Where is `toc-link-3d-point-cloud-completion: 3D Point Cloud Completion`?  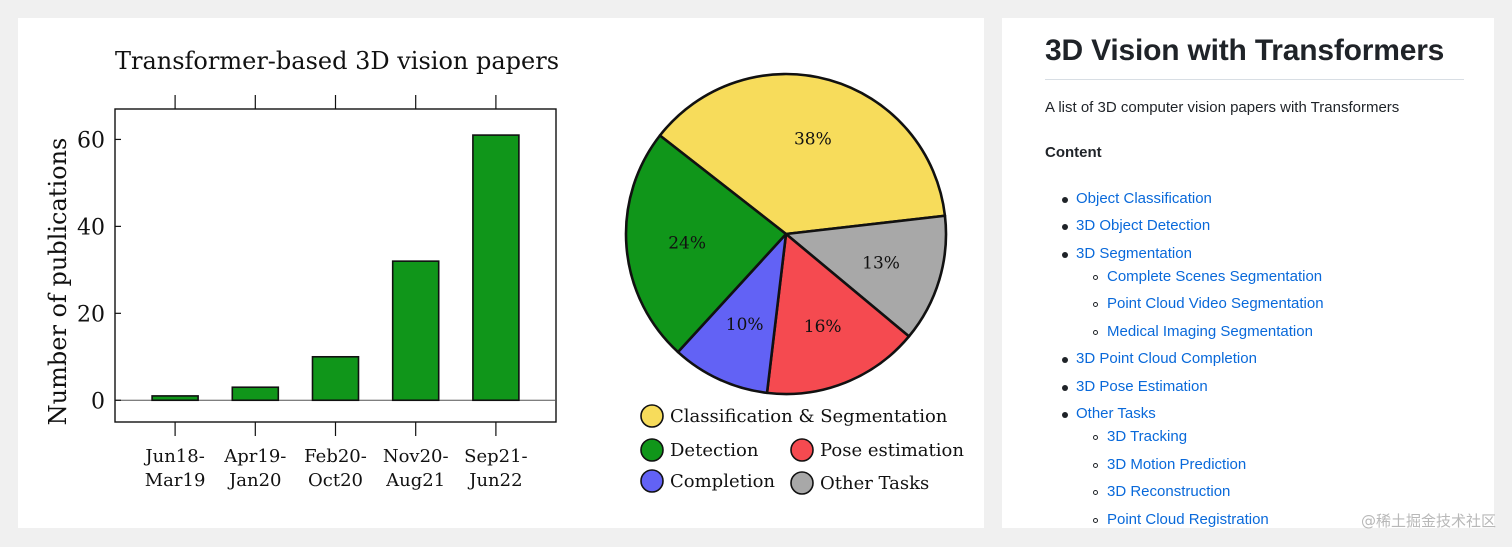
toc-link-3d-point-cloud-completion: 3D Point Cloud Completion is located at coordinates (1166, 358).